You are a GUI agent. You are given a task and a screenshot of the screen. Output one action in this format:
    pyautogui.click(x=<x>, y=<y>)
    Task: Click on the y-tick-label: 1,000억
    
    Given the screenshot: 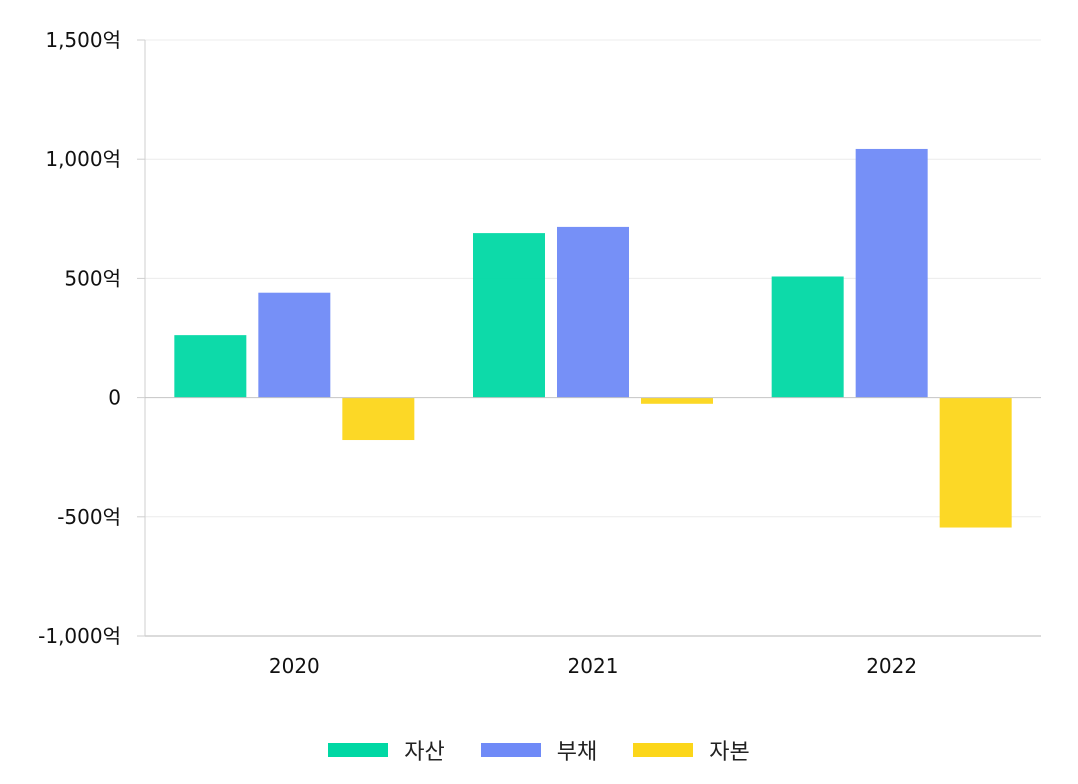 What is the action you would take?
    pyautogui.click(x=83, y=159)
    